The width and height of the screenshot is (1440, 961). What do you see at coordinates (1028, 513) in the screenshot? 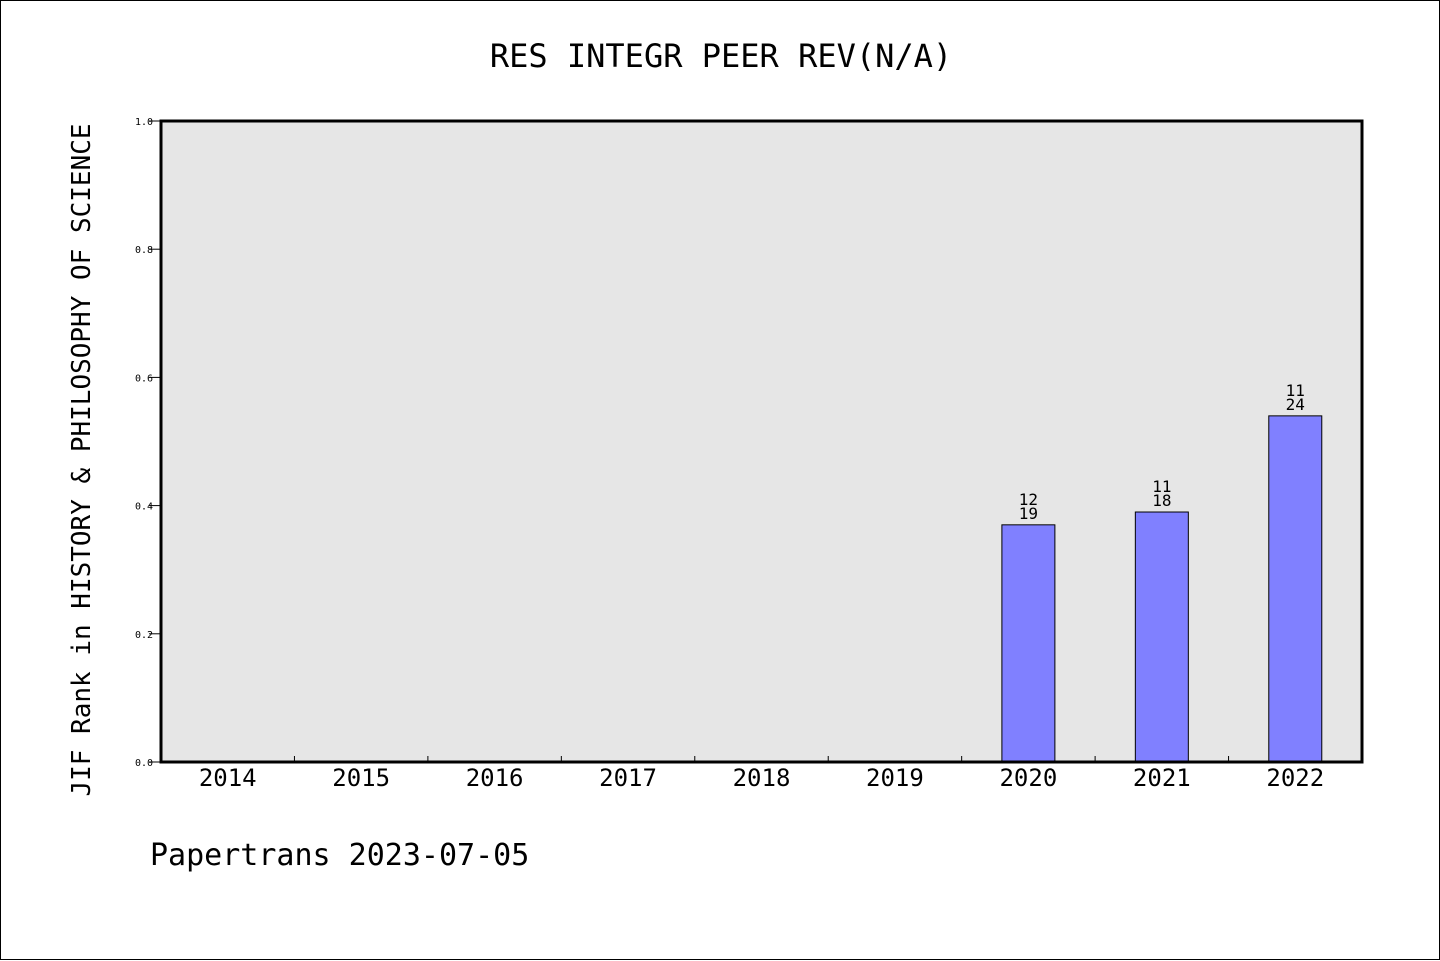
I see `bar-label-total: 19` at bounding box center [1028, 513].